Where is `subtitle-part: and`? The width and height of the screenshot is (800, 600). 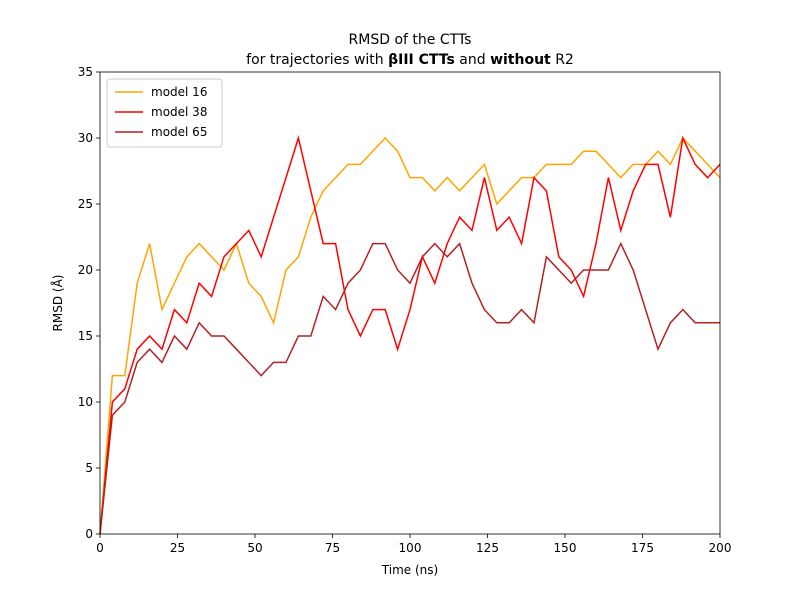 subtitle-part: and is located at coordinates (472, 60).